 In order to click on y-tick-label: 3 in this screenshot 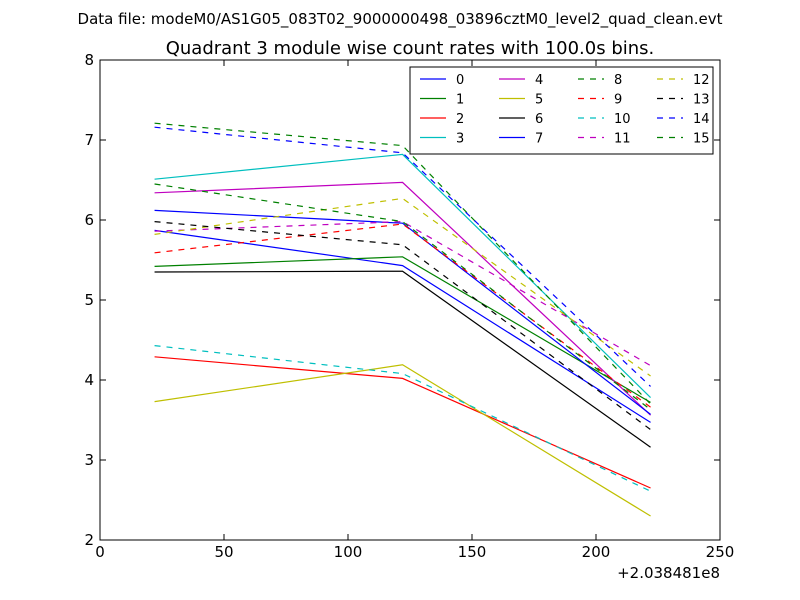, I will do `click(89, 460)`.